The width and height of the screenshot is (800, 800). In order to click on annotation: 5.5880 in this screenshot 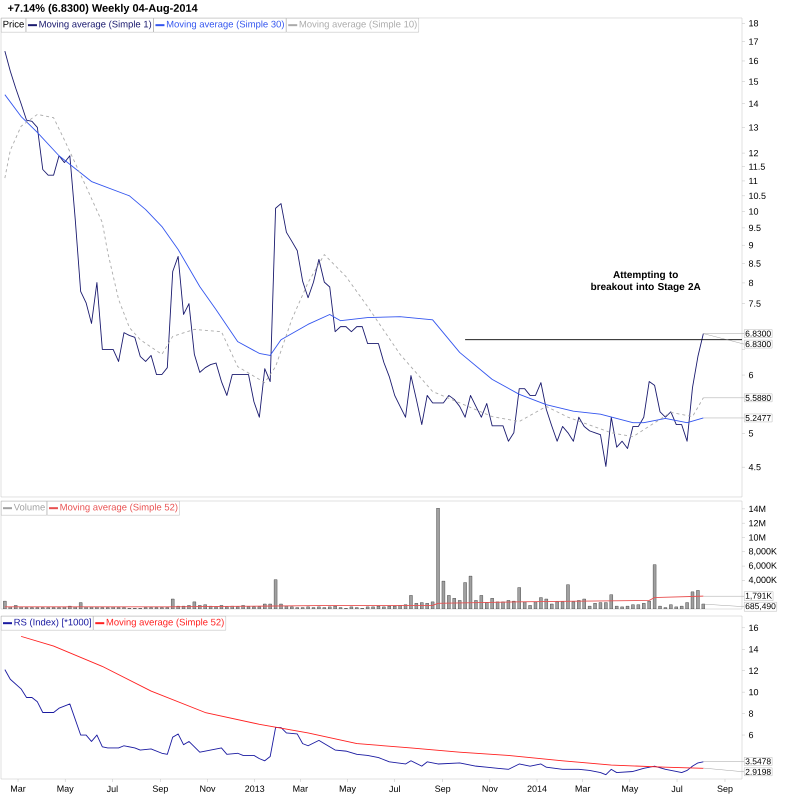, I will do `click(758, 397)`.